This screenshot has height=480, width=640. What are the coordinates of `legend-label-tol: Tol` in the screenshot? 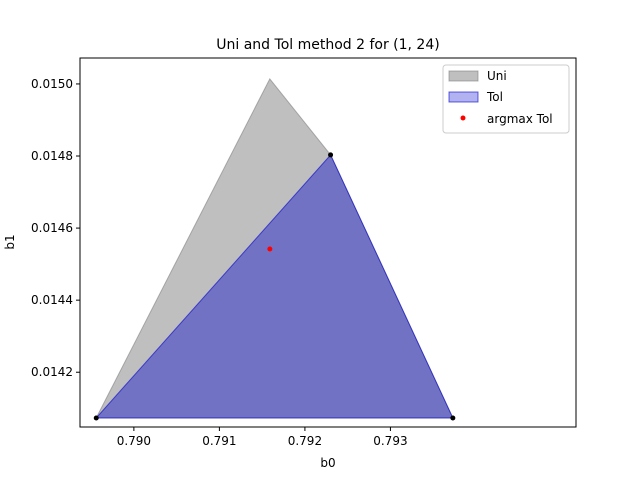 It's located at (494, 97).